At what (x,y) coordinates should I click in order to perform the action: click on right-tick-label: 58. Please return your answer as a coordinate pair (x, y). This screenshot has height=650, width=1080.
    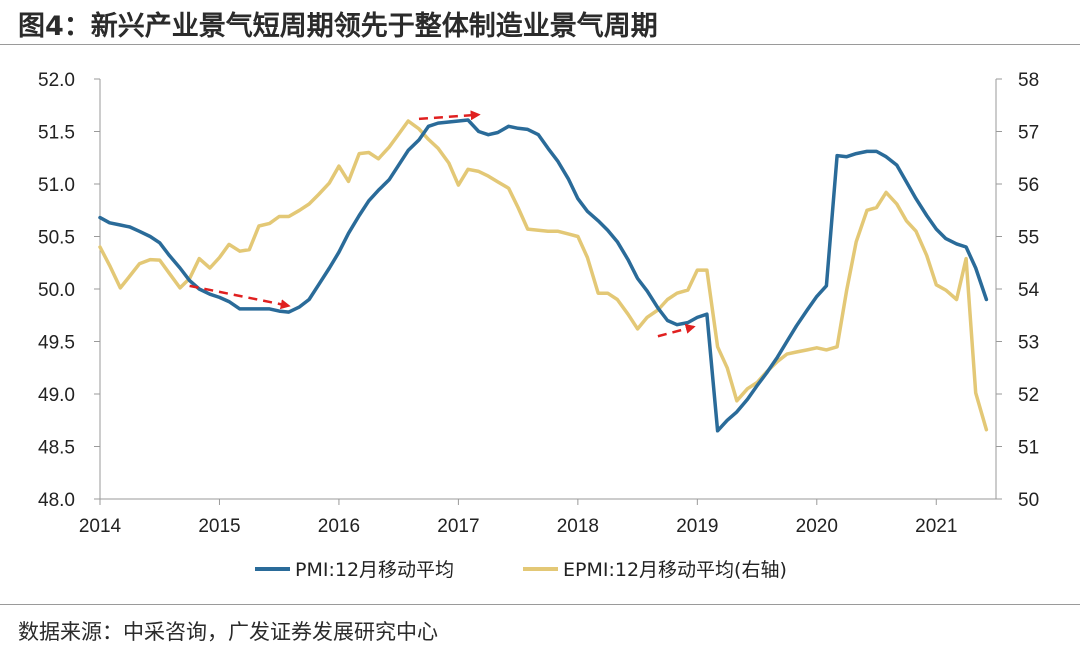
    Looking at the image, I should click on (1028, 80).